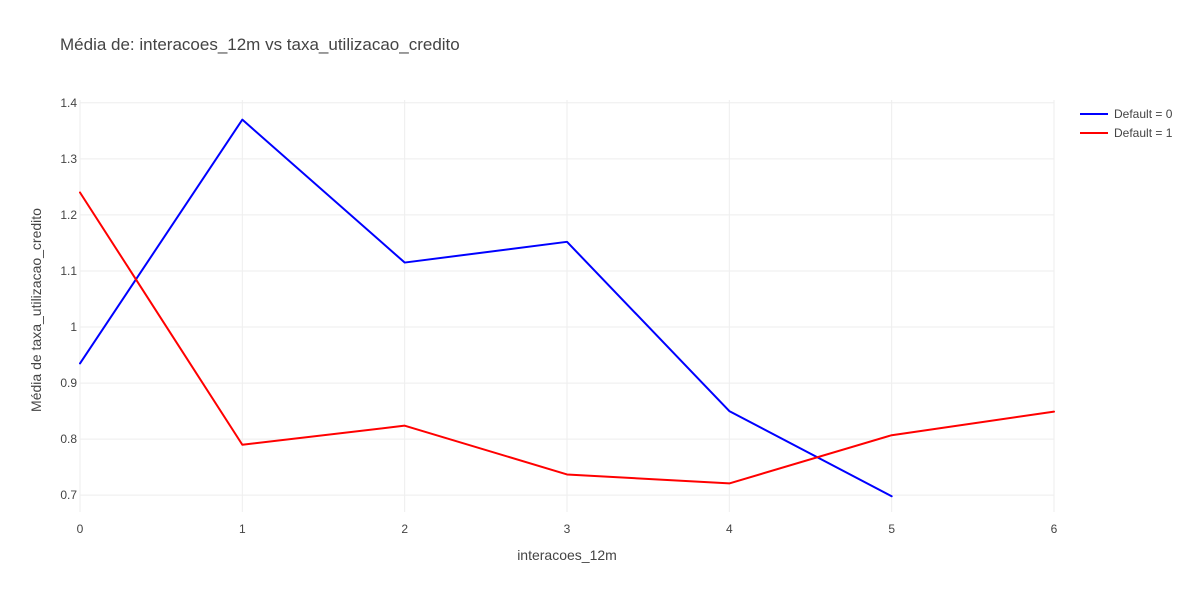  What do you see at coordinates (68, 103) in the screenshot?
I see `y-tick-label: 1.4` at bounding box center [68, 103].